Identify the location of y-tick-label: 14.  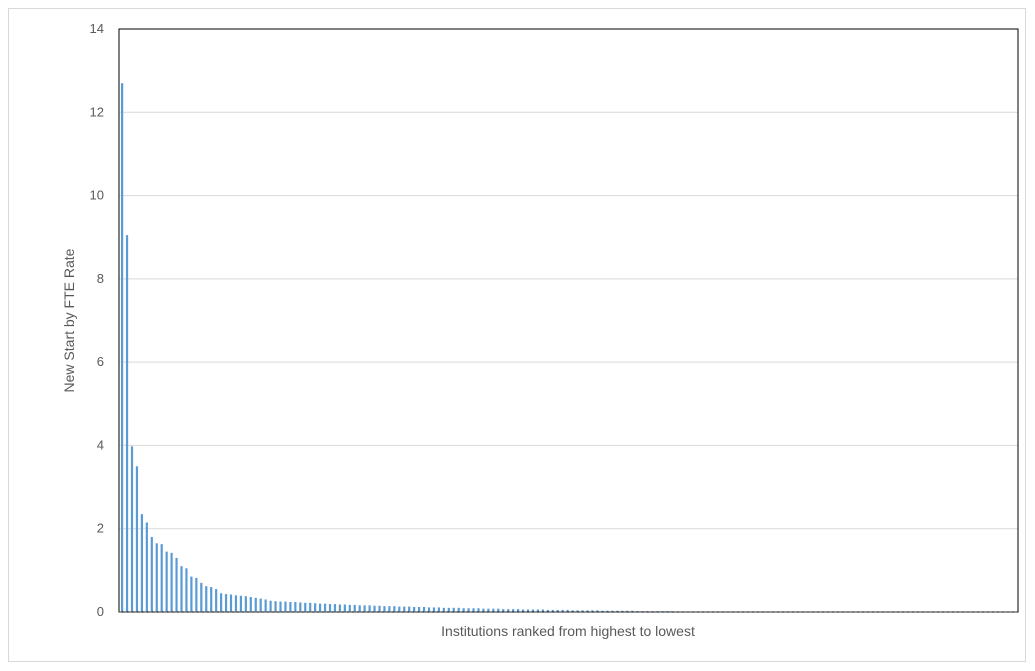
(97, 28).